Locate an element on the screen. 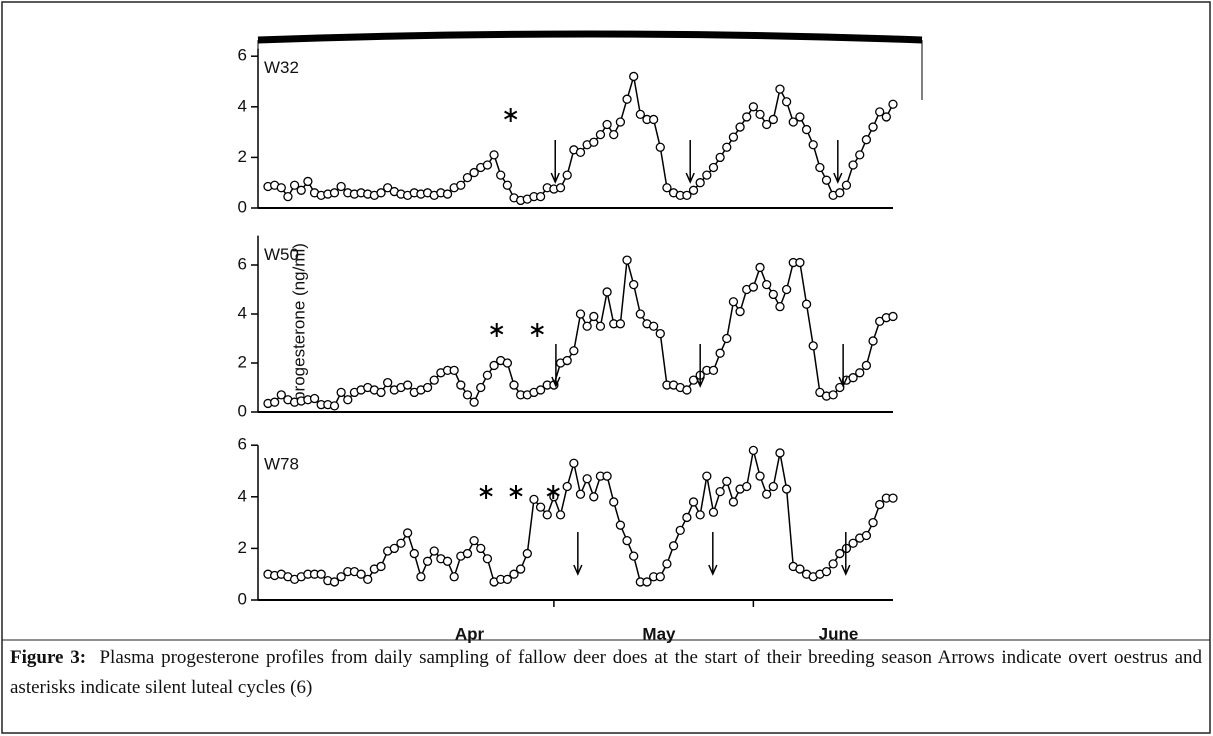  y-axis-label: progesterone (ng/ml) is located at coordinates (298, 322).